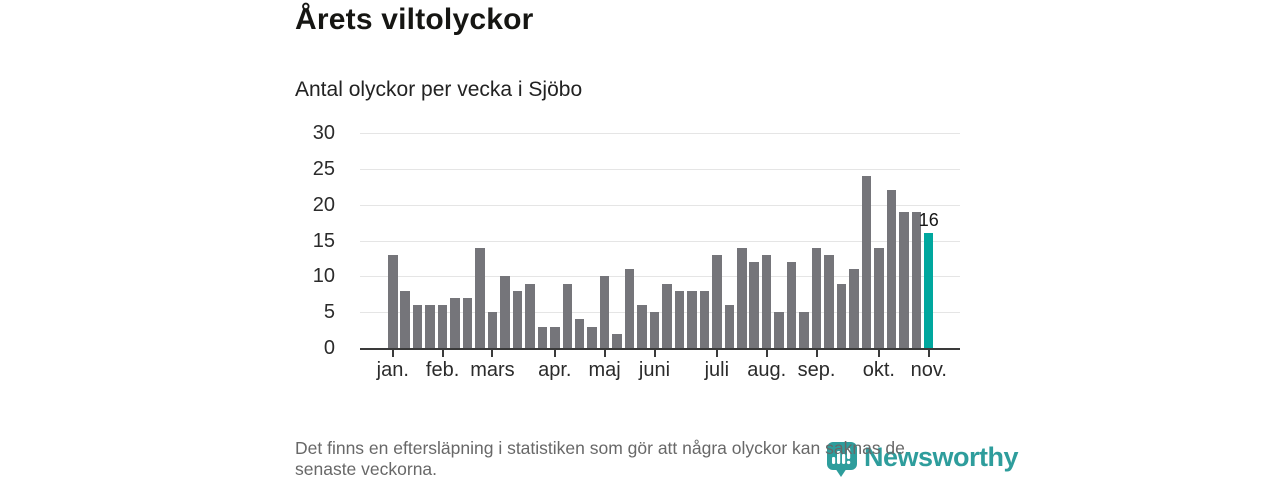 This screenshot has height=480, width=1280. Describe the element at coordinates (842, 459) in the screenshot. I see `newsworthy-logo-icon` at that location.